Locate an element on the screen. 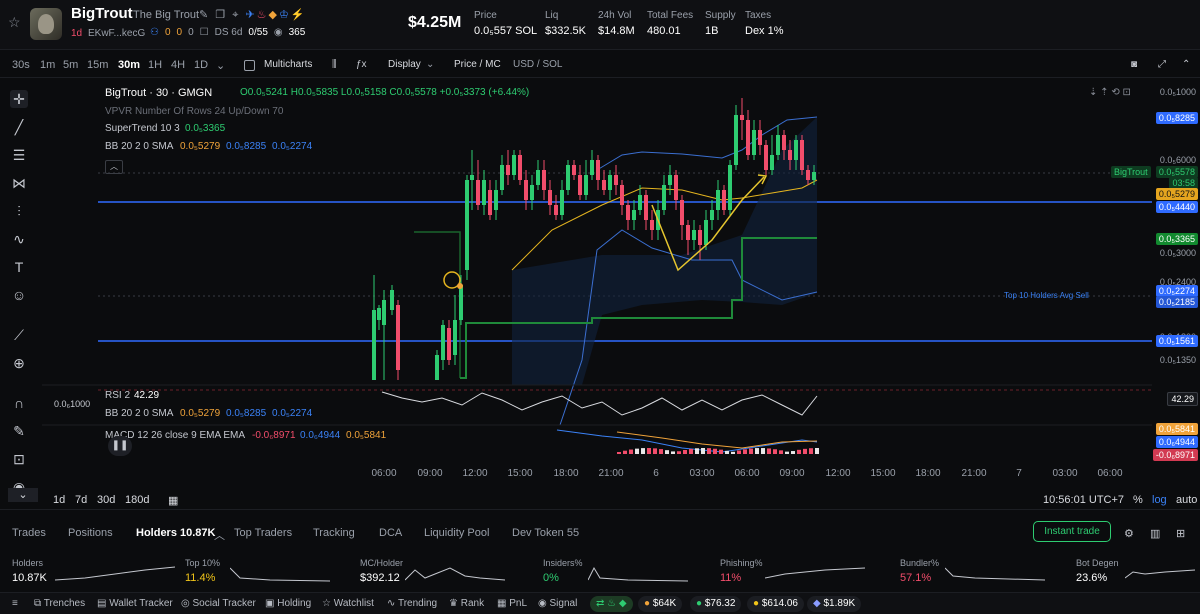 Image resolution: width=1200 pixels, height=614 pixels. fullscreen-icon: ⤢ is located at coordinates (1162, 64).